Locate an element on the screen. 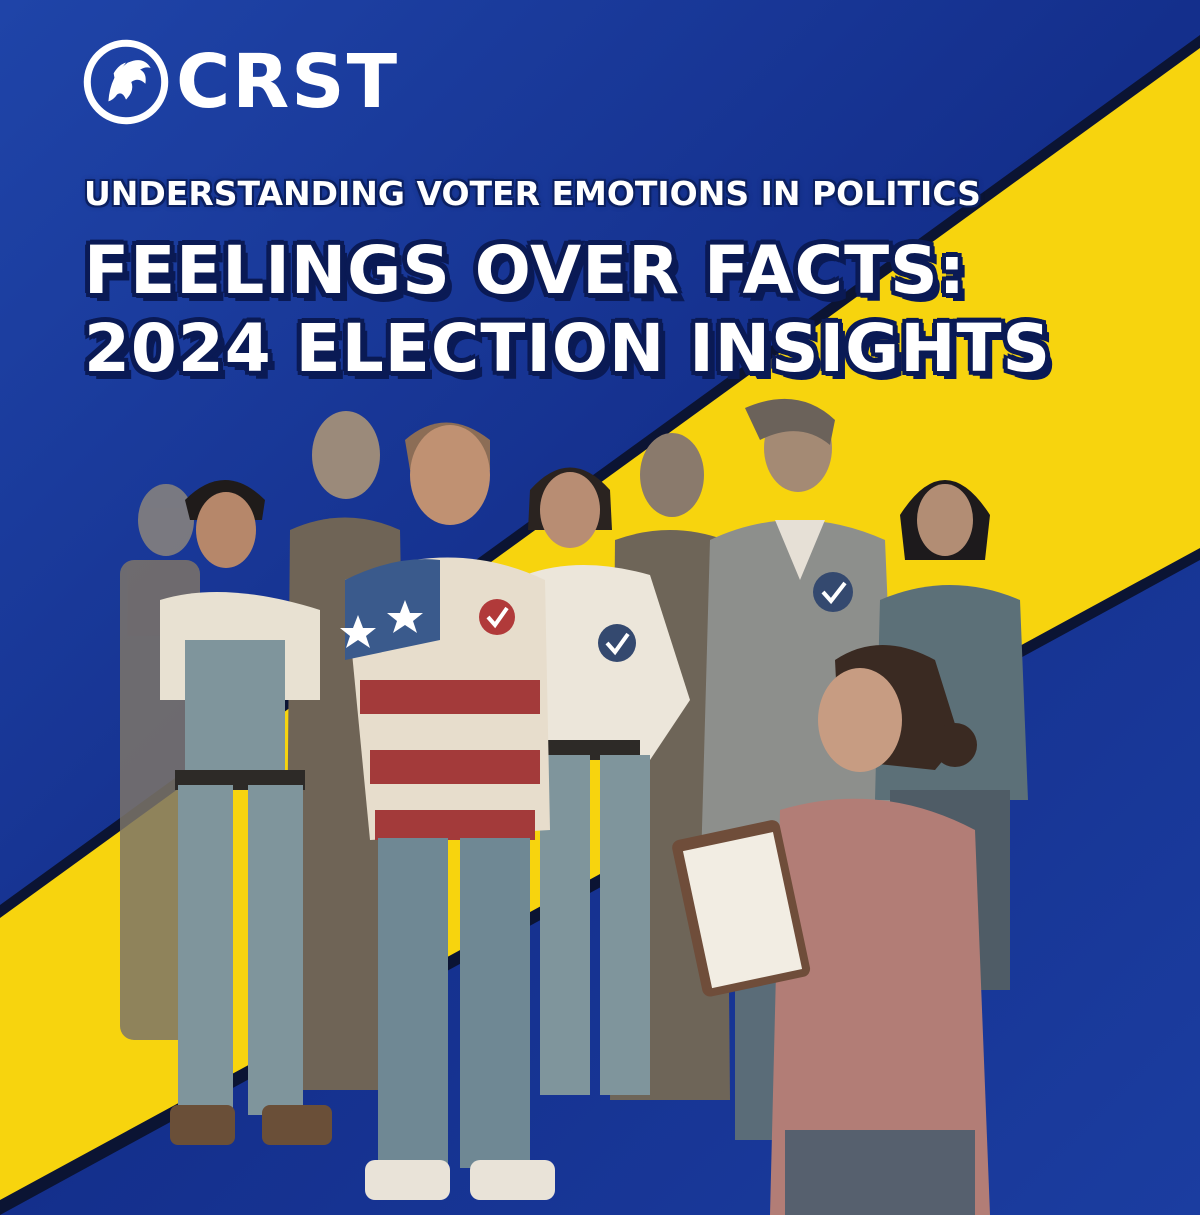  brand-logo: CRST is located at coordinates (240, 82).